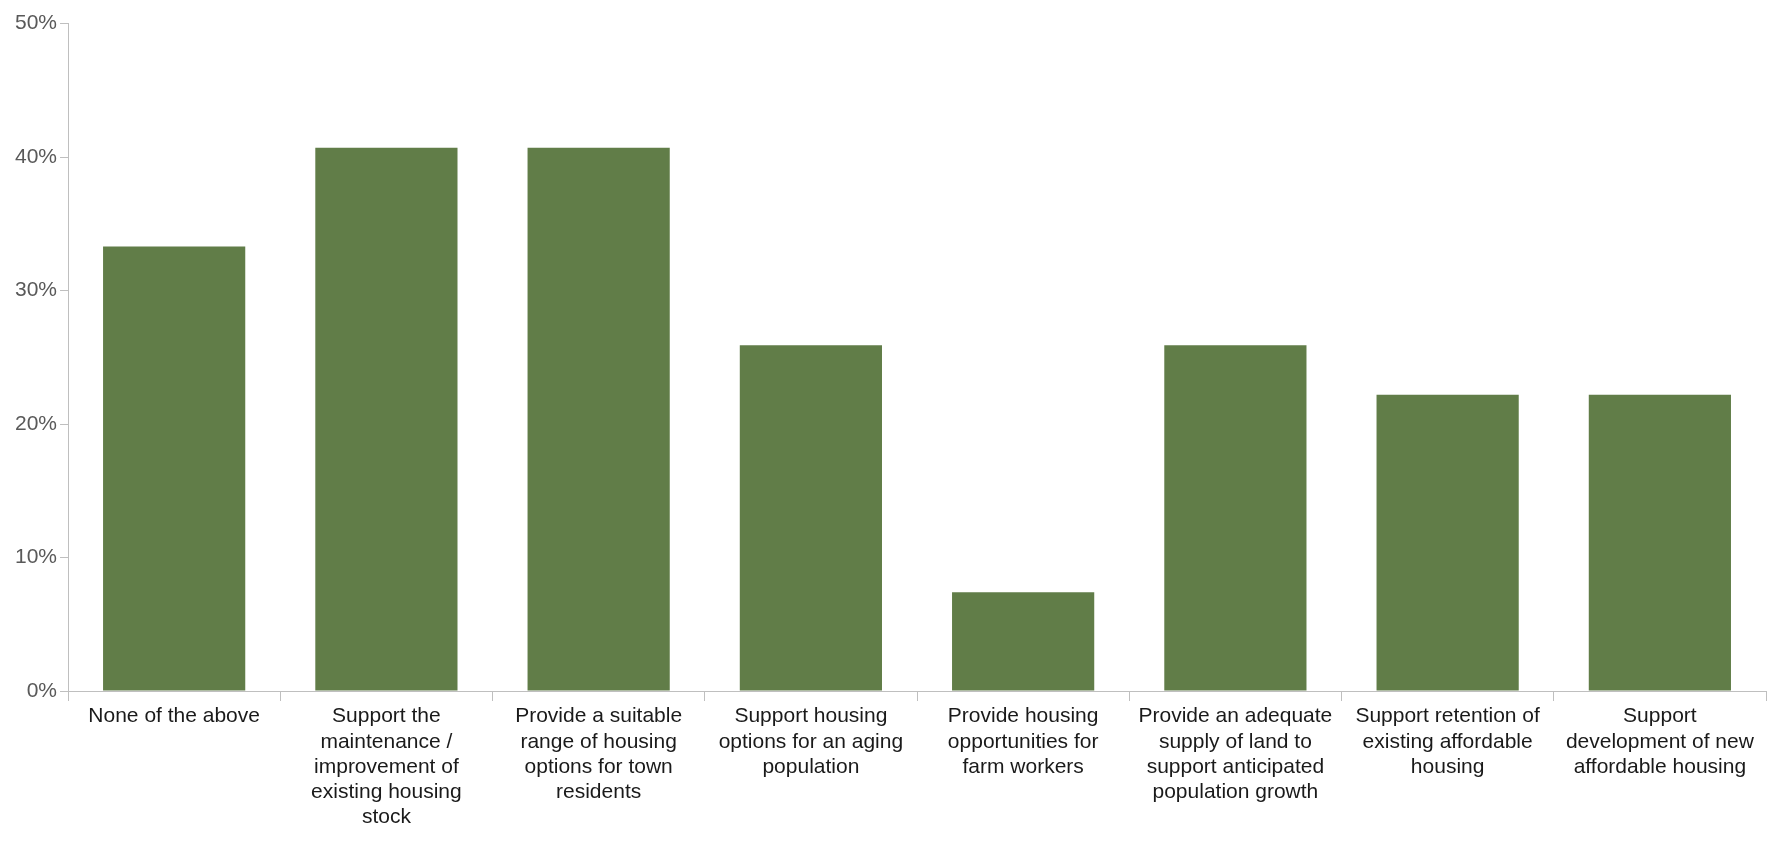 The height and width of the screenshot is (845, 1788). Describe the element at coordinates (1660, 740) in the screenshot. I see `x-tick-label: Support development of new affordable housing` at that location.